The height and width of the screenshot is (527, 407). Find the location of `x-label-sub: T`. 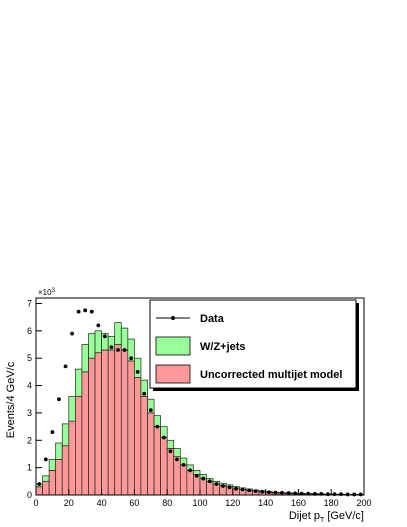

x-label-sub: T is located at coordinates (322, 520).